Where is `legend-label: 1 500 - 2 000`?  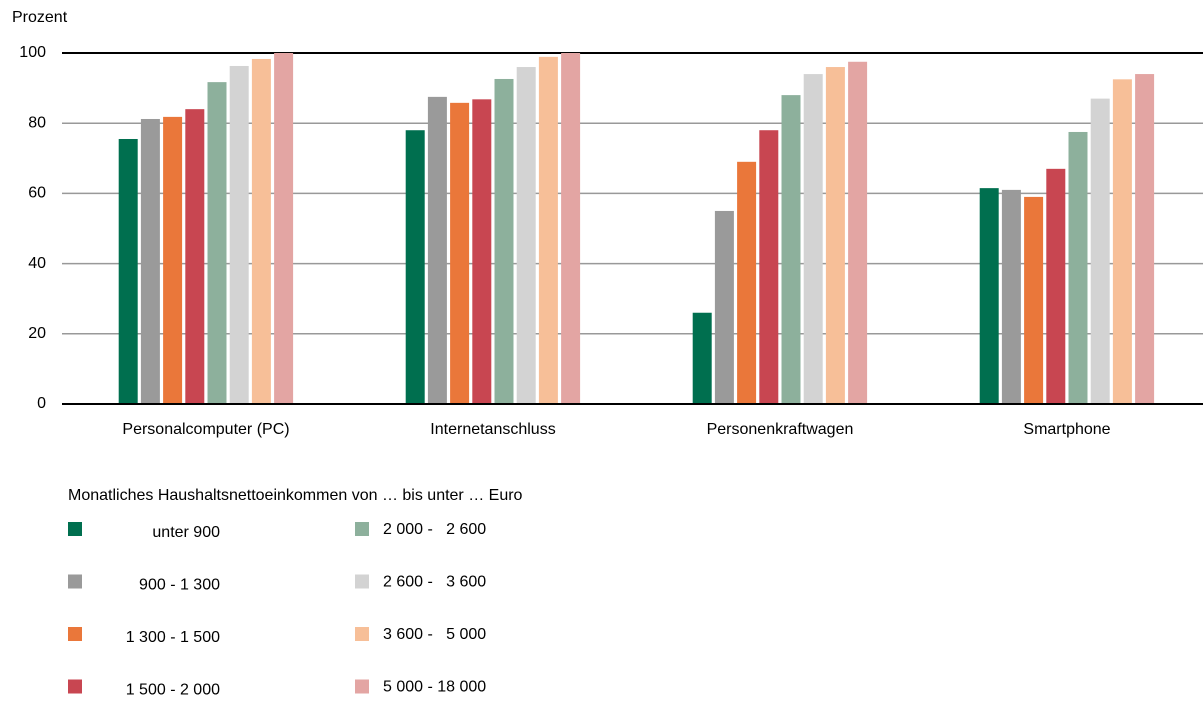
legend-label: 1 500 - 2 000 is located at coordinates (173, 690).